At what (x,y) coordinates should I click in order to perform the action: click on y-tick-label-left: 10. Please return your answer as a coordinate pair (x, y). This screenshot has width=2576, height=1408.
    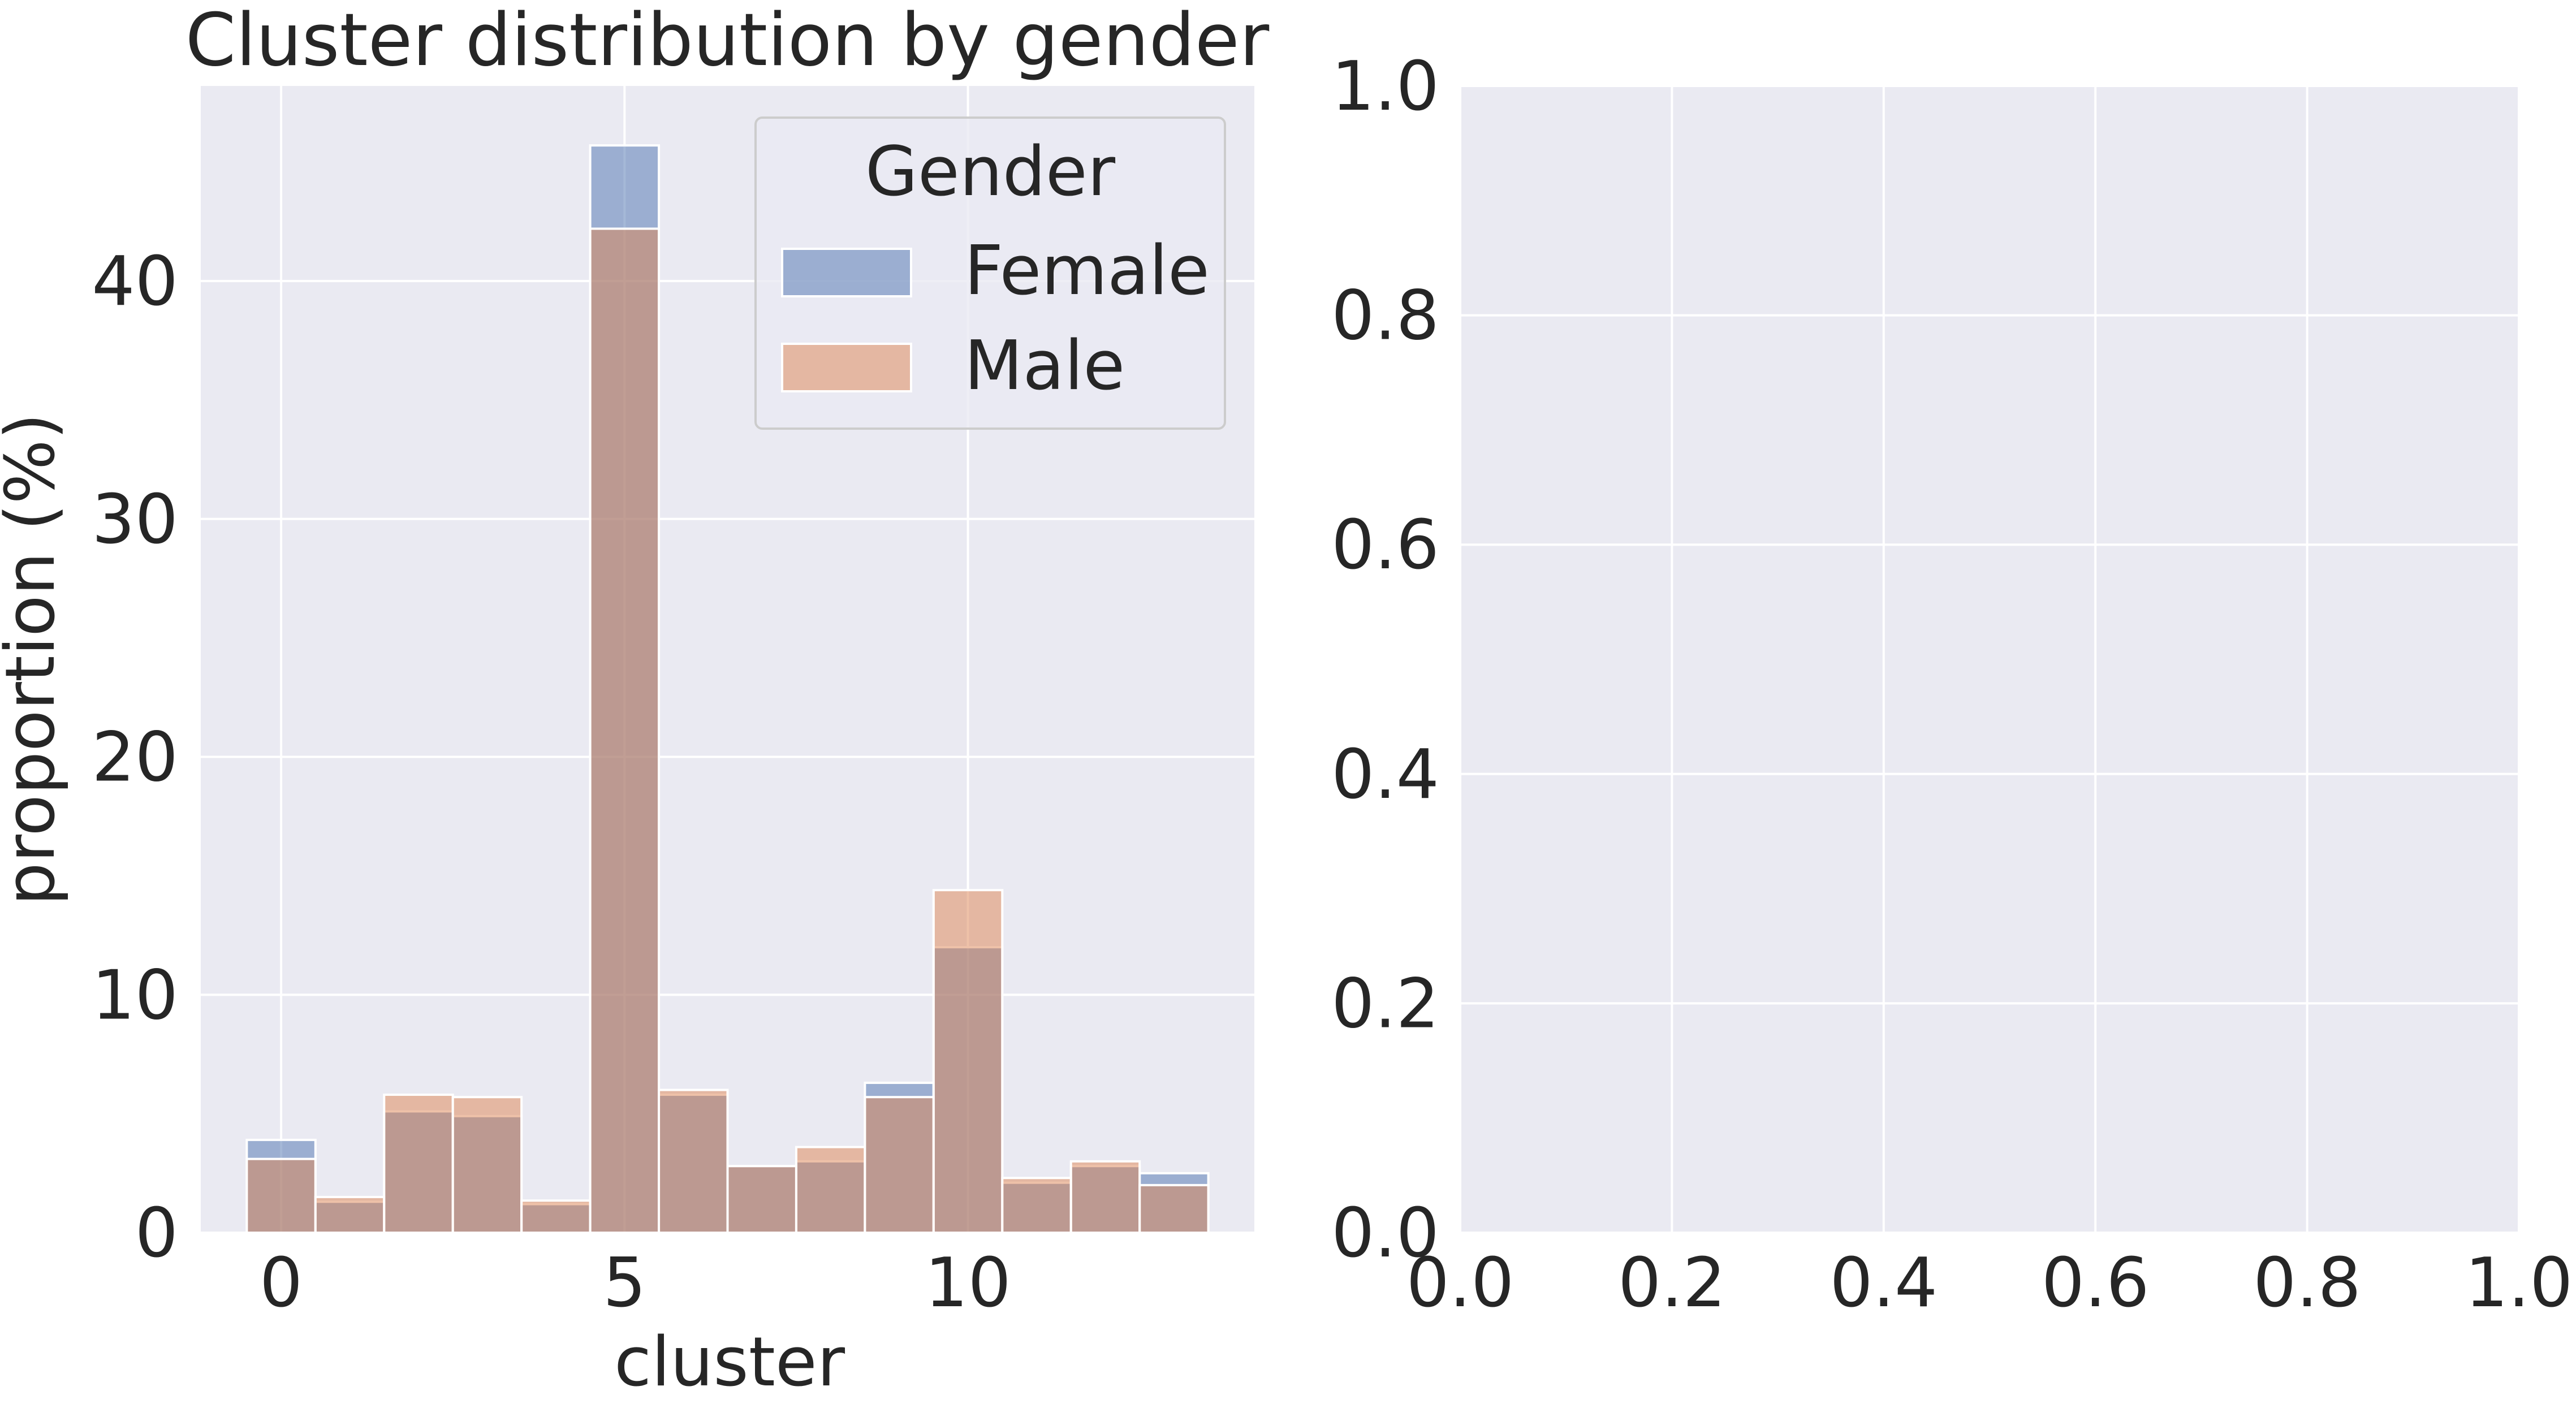
    Looking at the image, I should click on (135, 995).